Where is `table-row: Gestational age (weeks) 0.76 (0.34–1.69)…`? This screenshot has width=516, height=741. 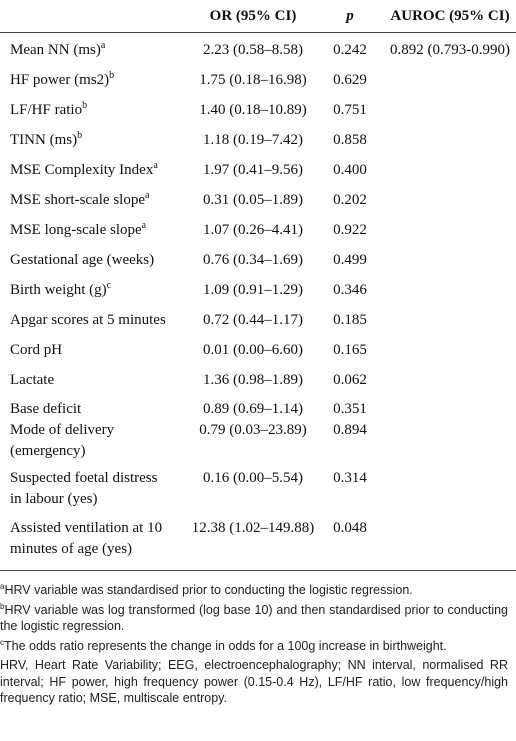 table-row: Gestational age (weeks) 0.76 (0.34–1.69)… is located at coordinates (258, 262).